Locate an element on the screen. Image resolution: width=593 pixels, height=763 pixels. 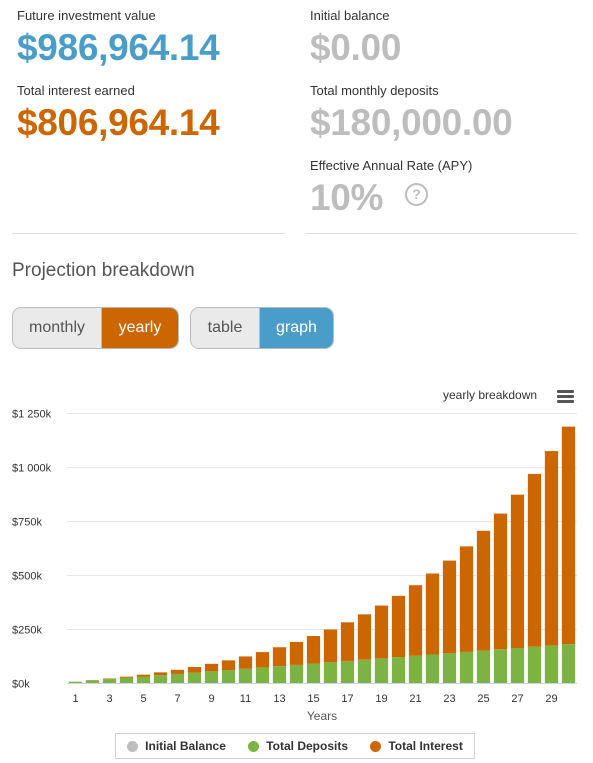
x-tick-label: 15 is located at coordinates (313, 699).